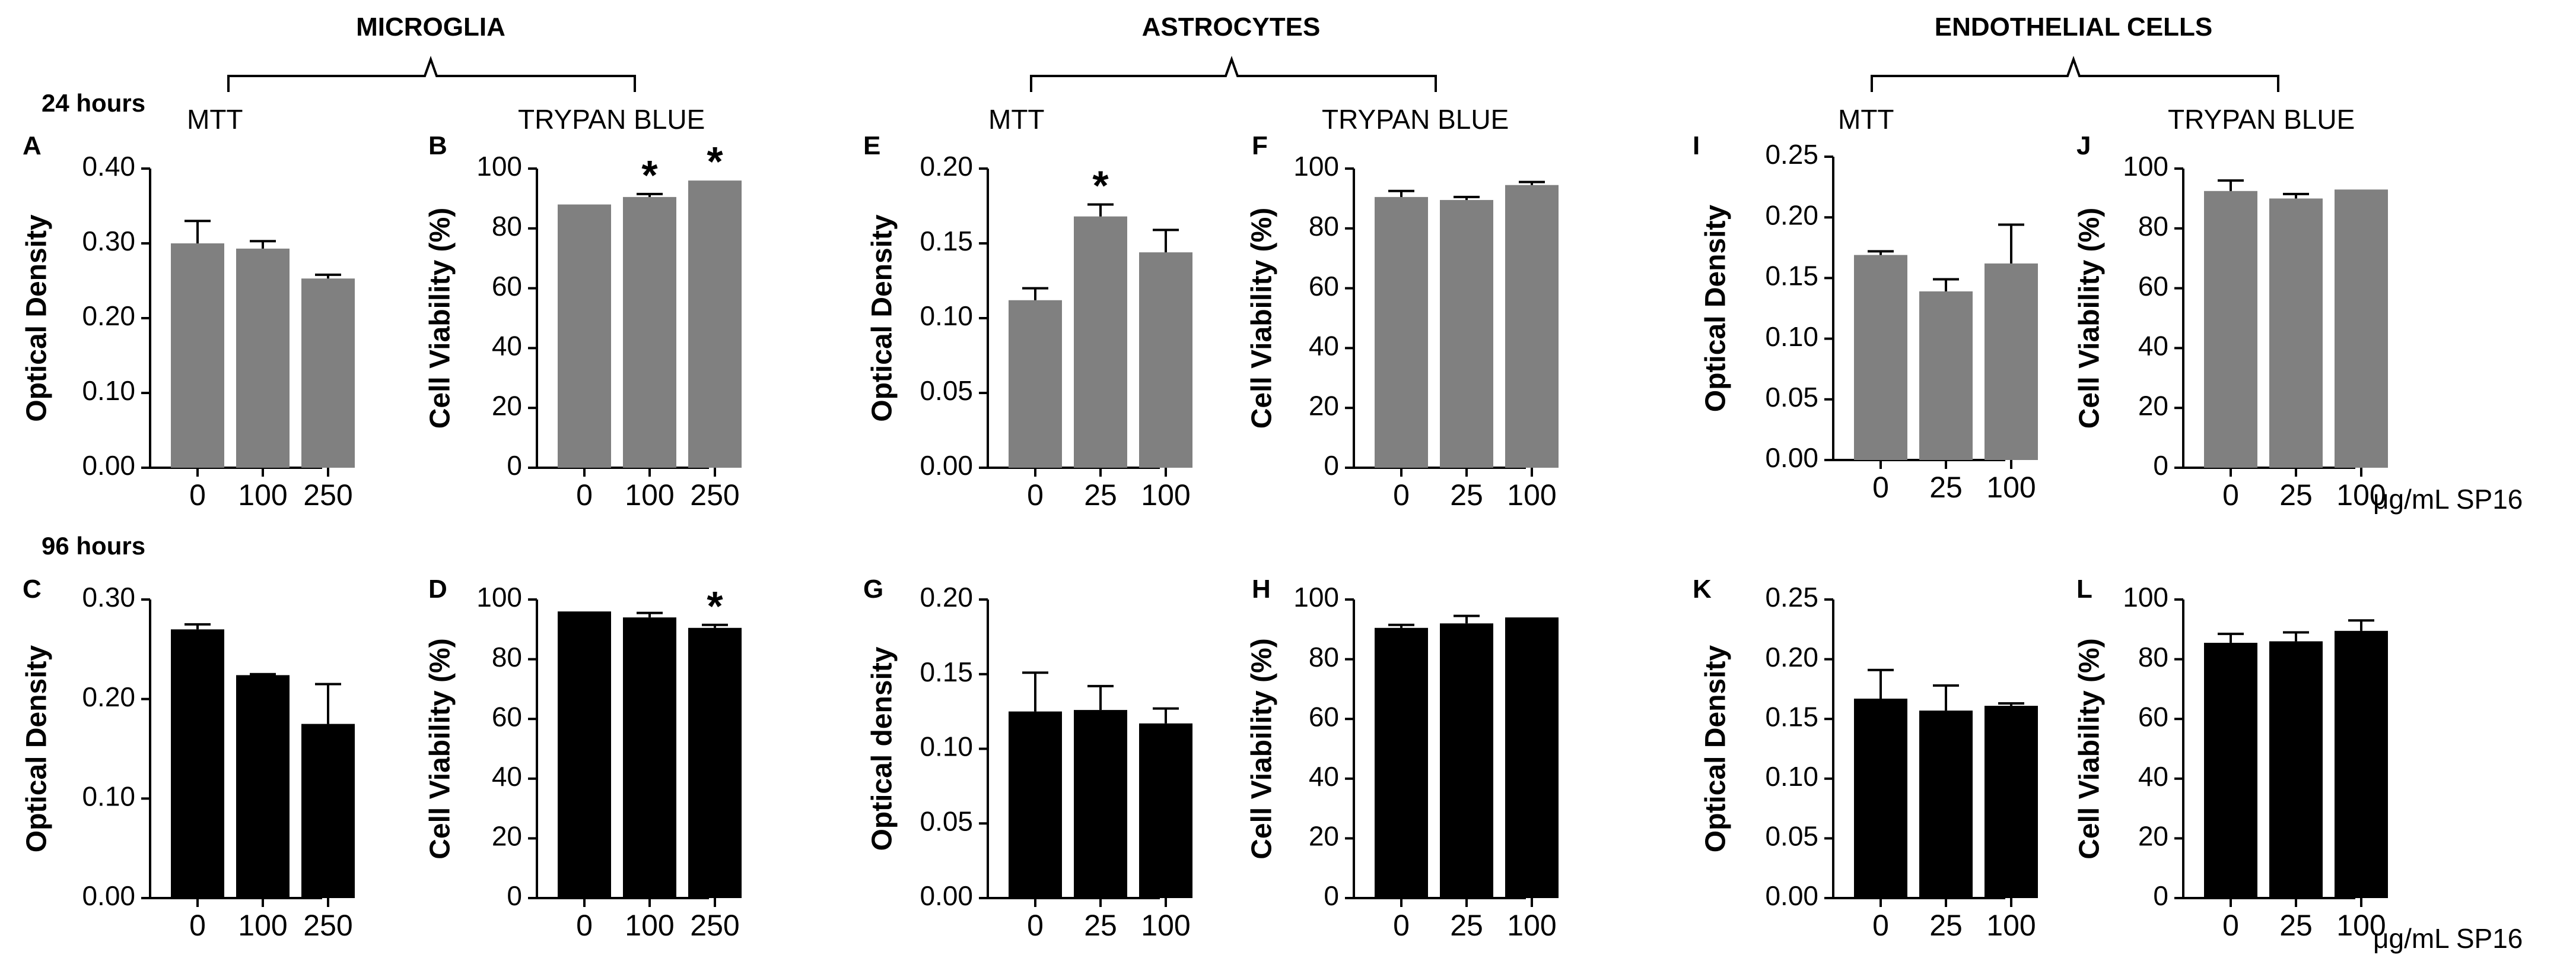  I want to click on assay-label-astrocytes-trypan: TRYPAN BLUE, so click(1415, 119).